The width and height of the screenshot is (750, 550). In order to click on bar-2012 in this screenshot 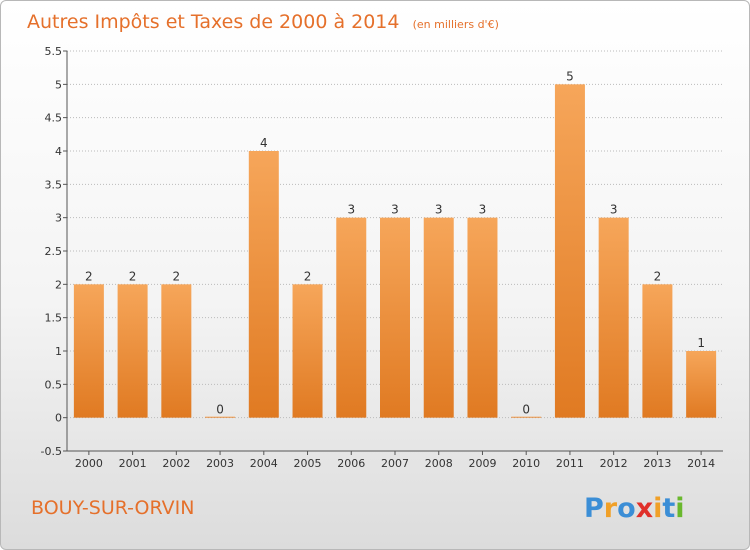, I will do `click(613, 317)`.